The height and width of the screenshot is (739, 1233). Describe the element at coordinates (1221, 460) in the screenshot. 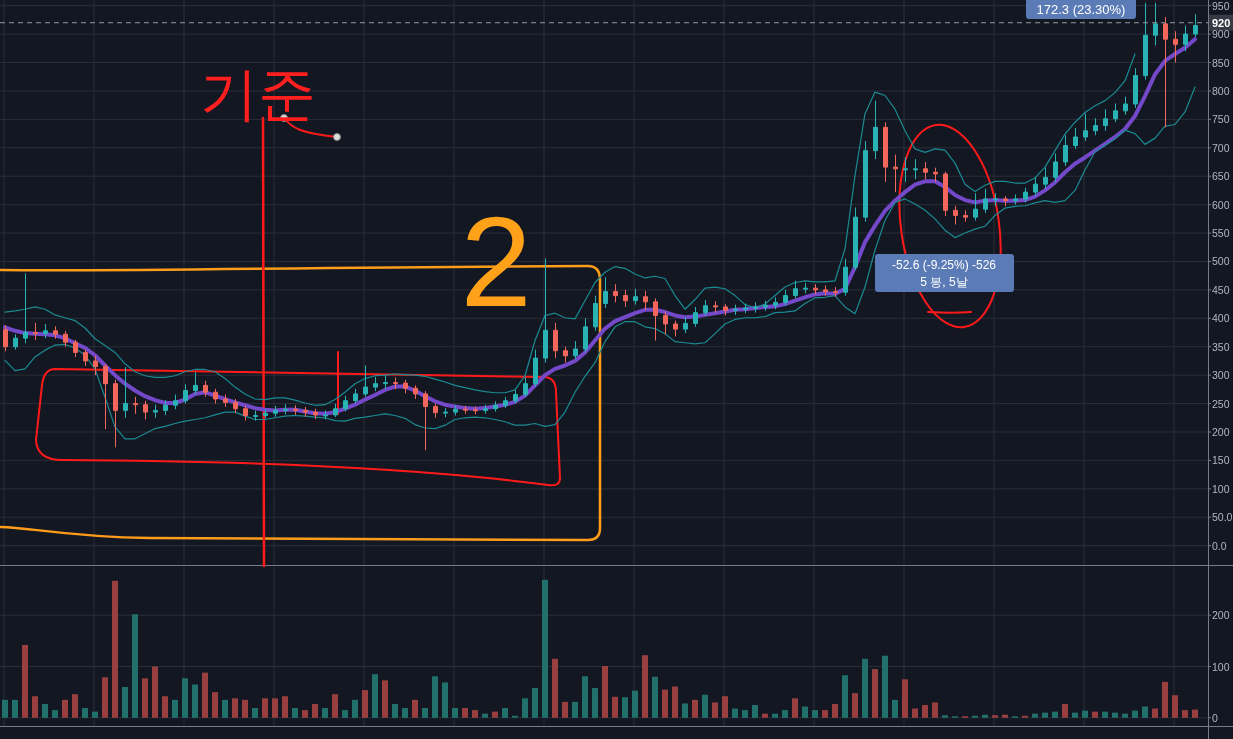

I see `y-tick-label: 150` at that location.